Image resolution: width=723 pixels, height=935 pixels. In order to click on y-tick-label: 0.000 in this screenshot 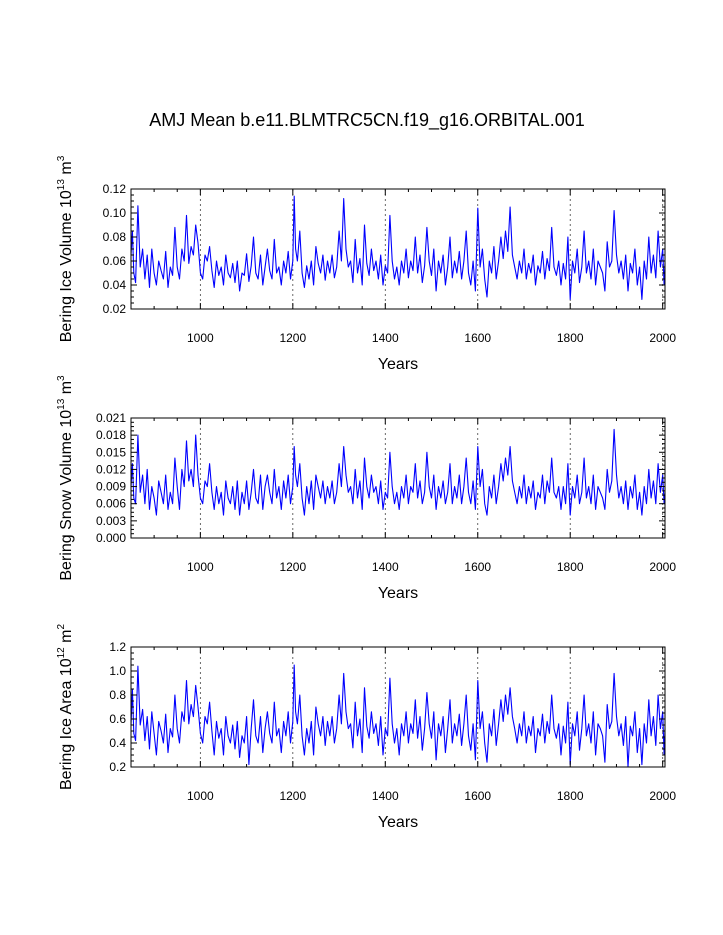, I will do `click(111, 538)`.